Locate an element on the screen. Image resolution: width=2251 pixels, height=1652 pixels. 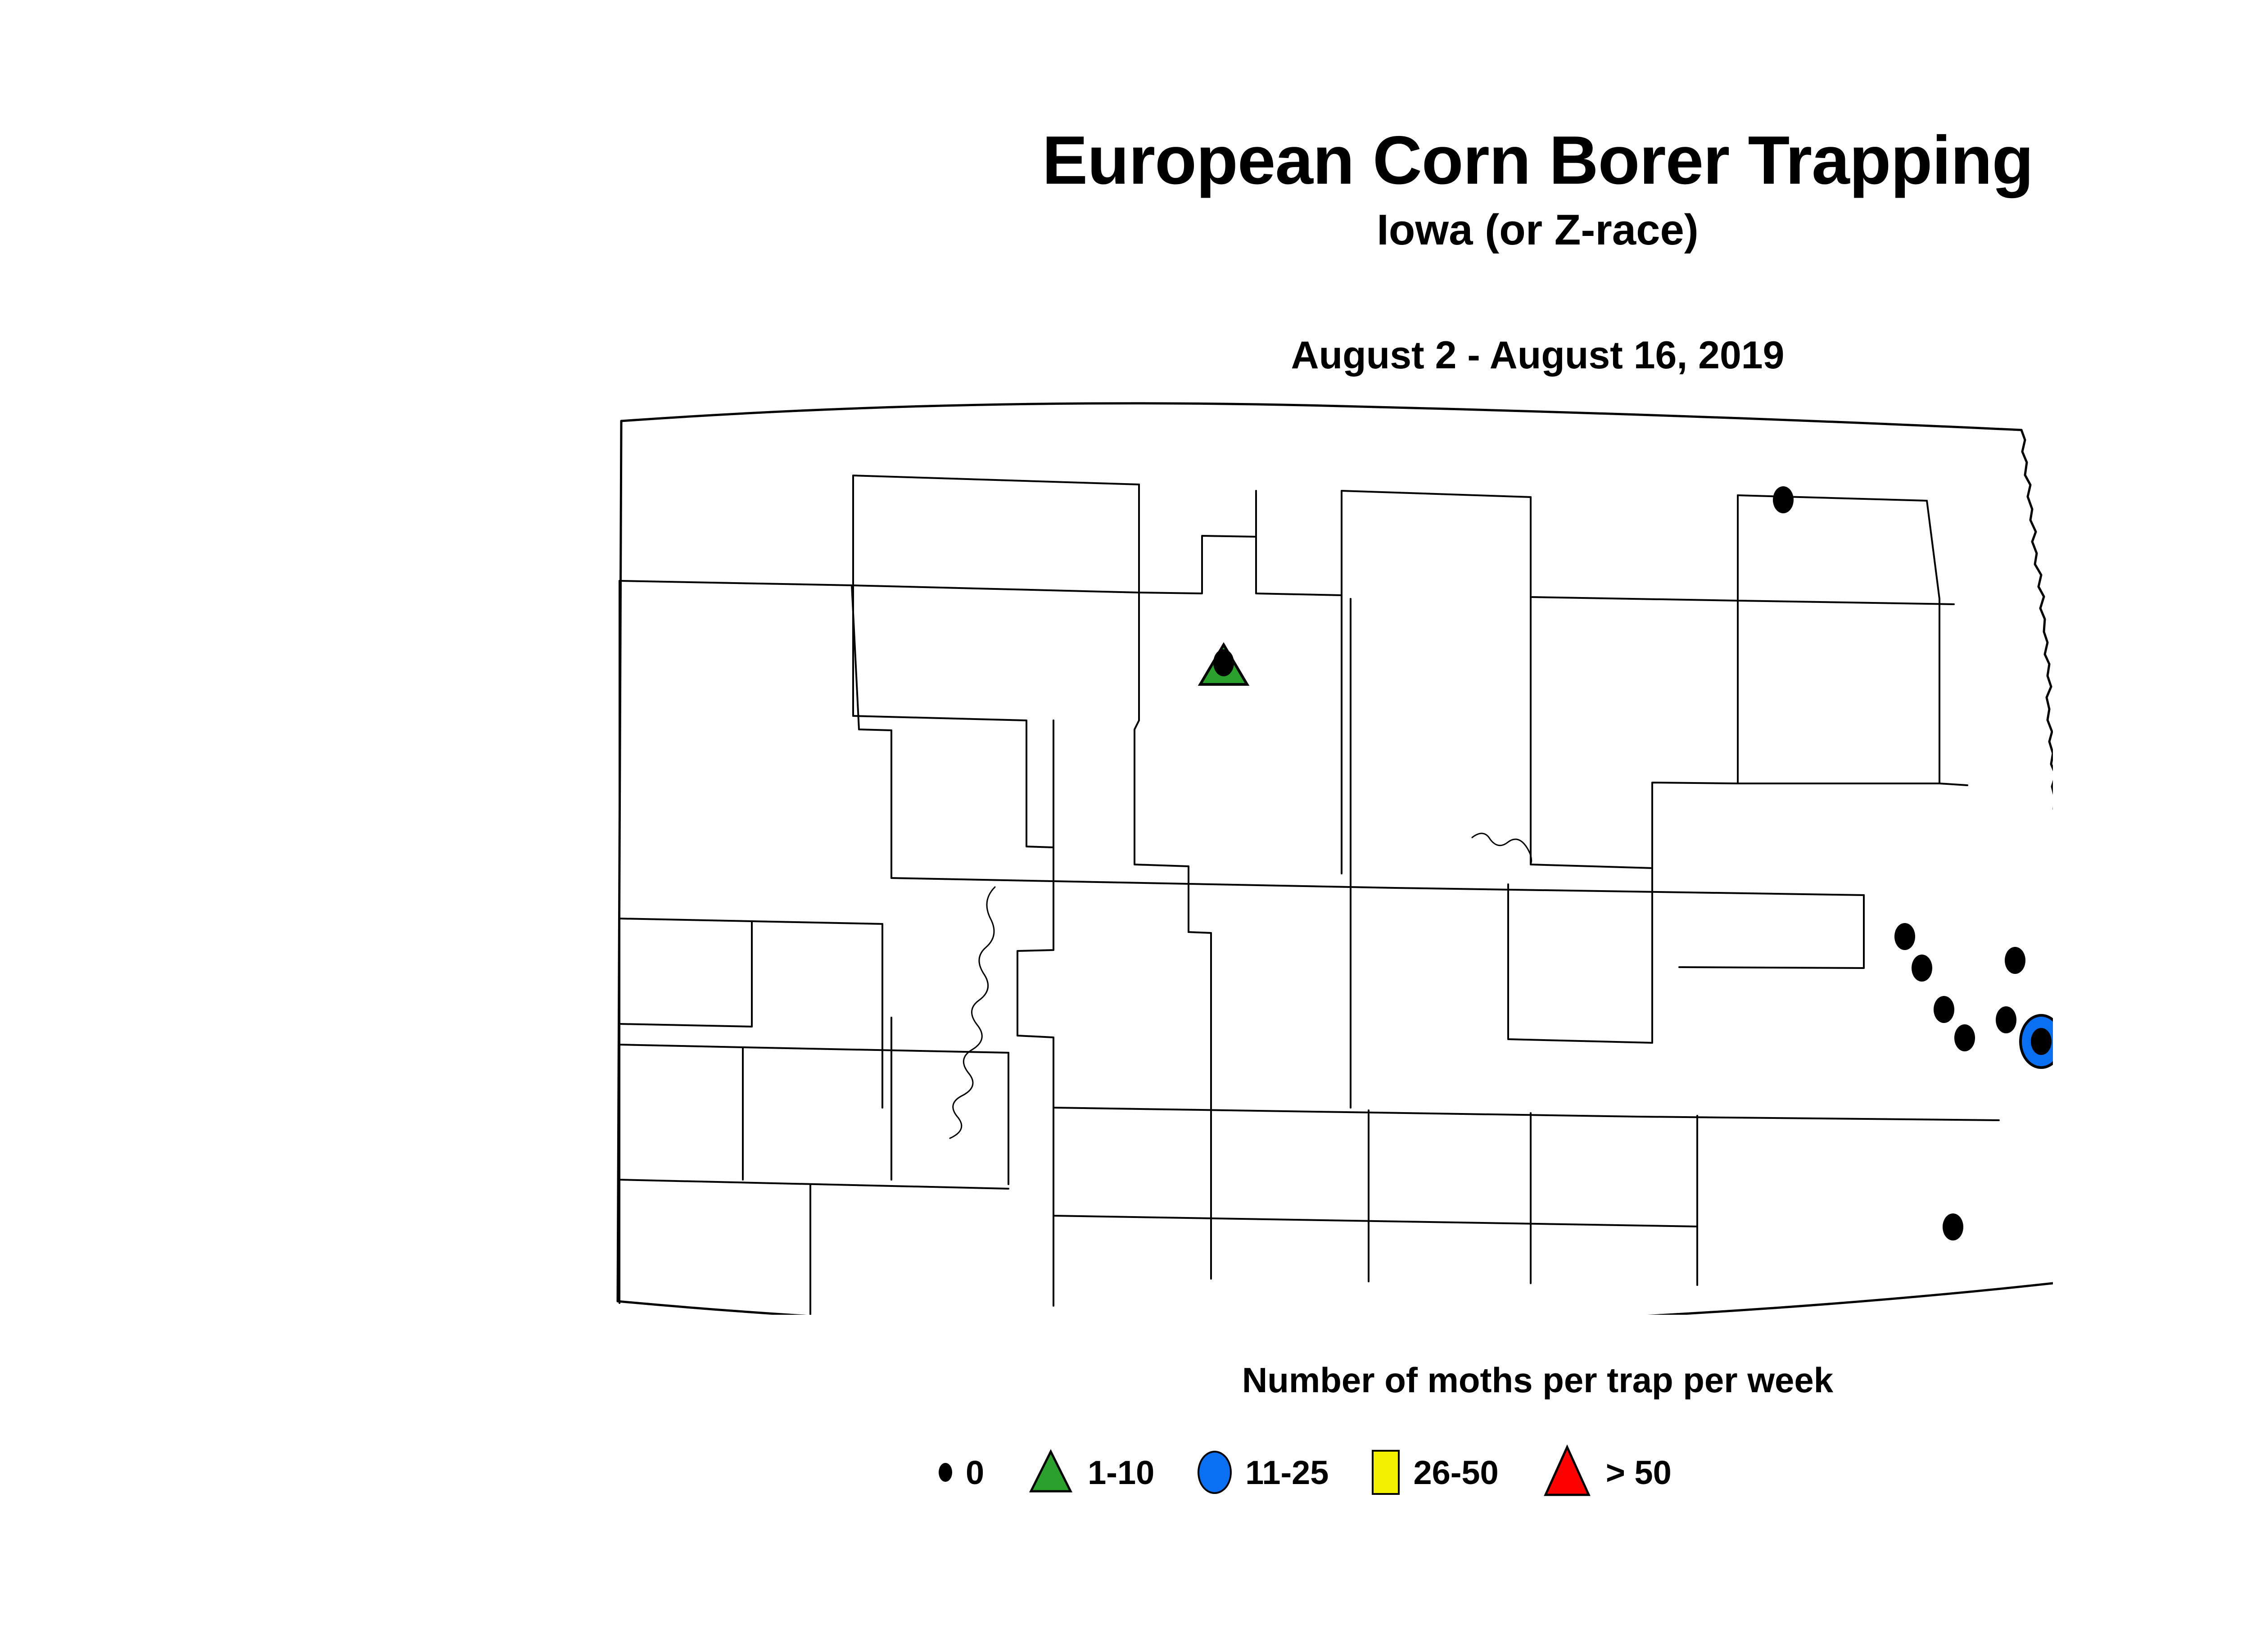
eastern-border-red-river is located at coordinates (2037, 619).